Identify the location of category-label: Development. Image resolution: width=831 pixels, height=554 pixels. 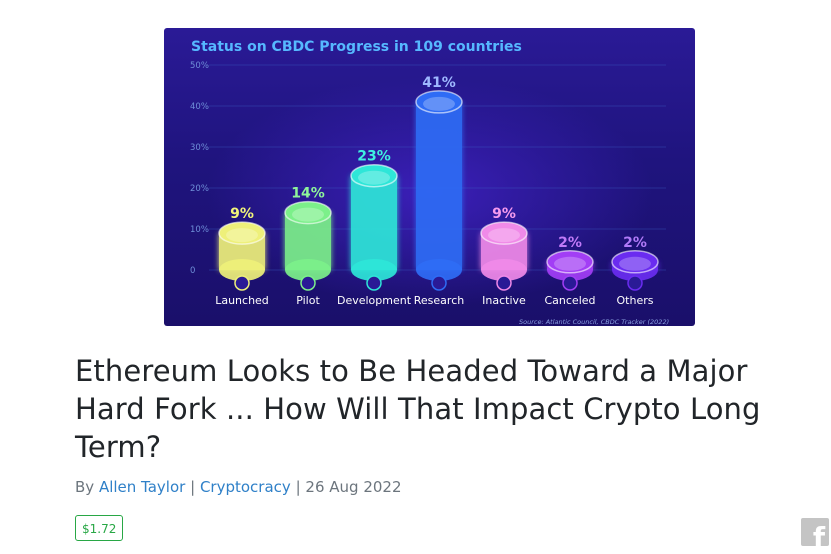
(374, 300).